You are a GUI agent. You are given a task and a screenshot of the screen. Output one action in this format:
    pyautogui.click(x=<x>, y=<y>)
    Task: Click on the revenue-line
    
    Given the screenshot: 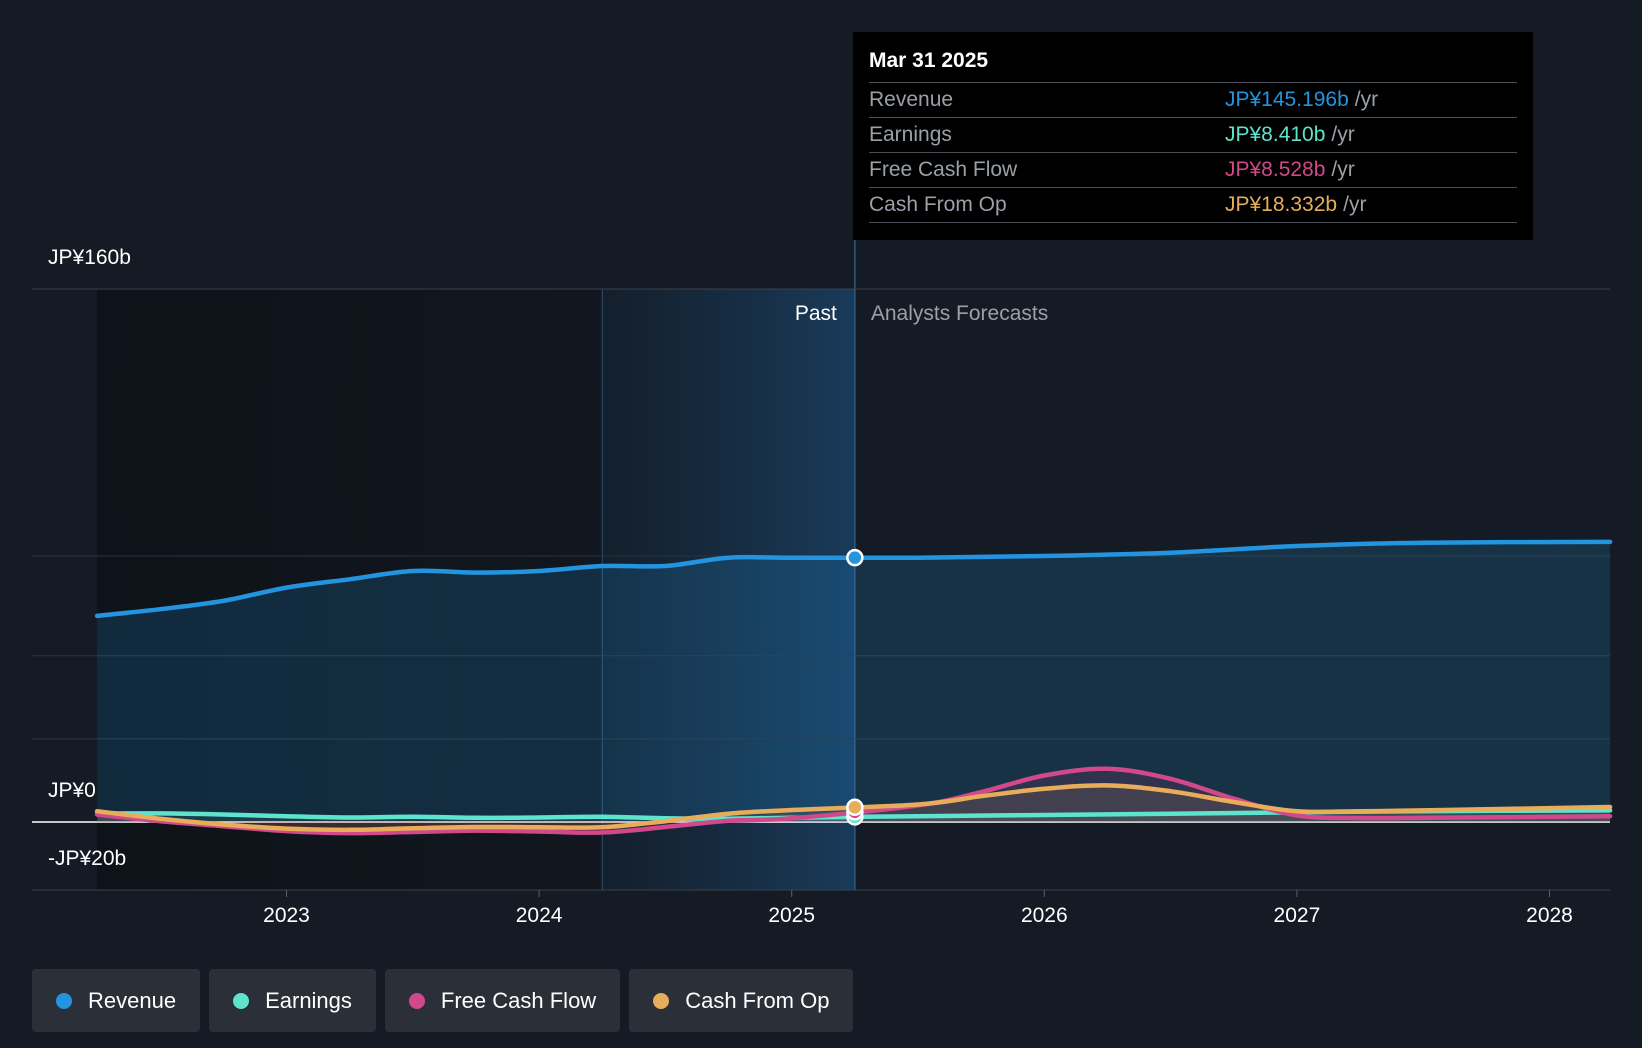 What is the action you would take?
    pyautogui.click(x=853, y=579)
    